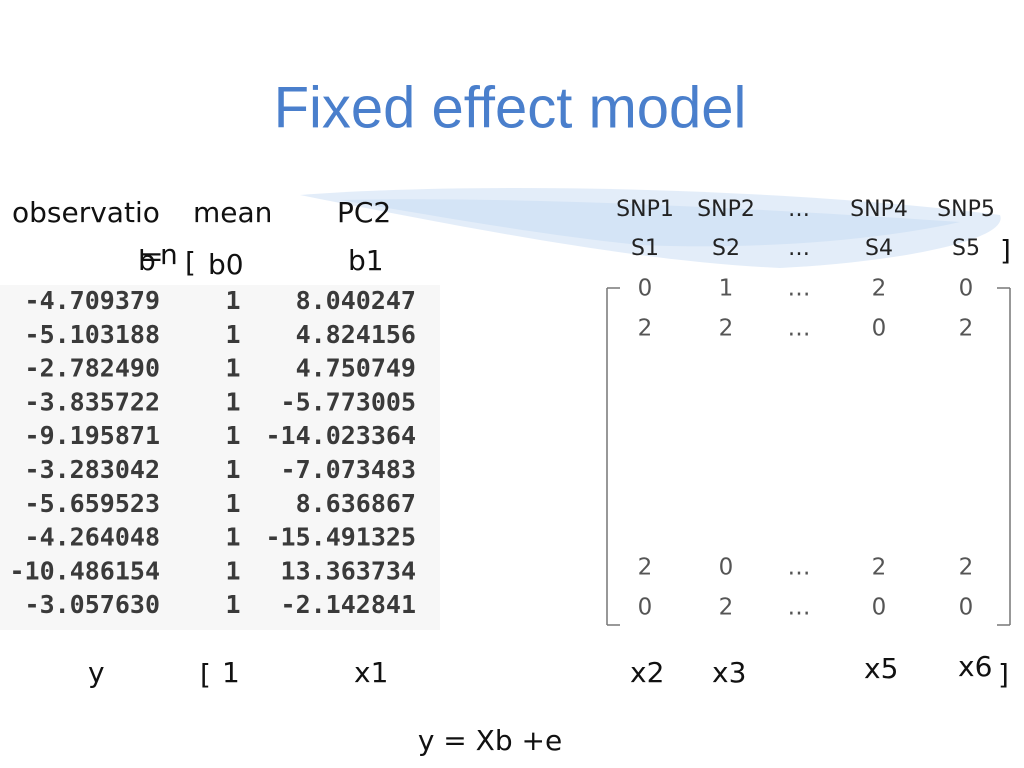 This screenshot has width=1024, height=768. Describe the element at coordinates (729, 672) in the screenshot. I see `variable-label: x3` at that location.